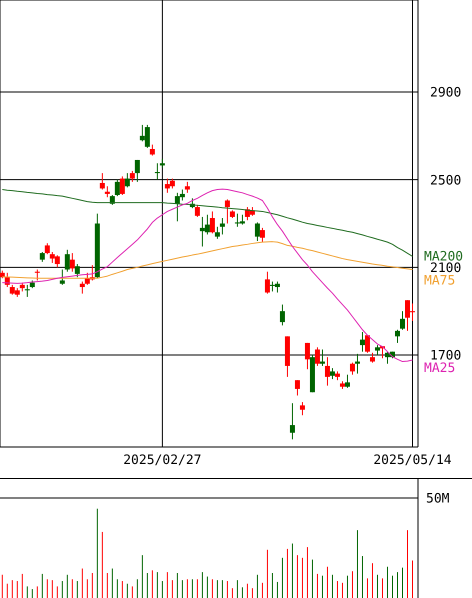  I want to click on y-tick-label: 2900, so click(446, 93).